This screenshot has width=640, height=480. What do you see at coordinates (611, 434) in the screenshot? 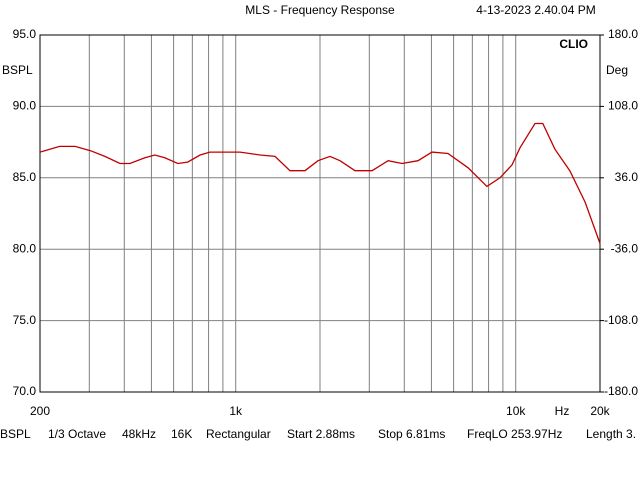
I see `status-field: Length 3.` at bounding box center [611, 434].